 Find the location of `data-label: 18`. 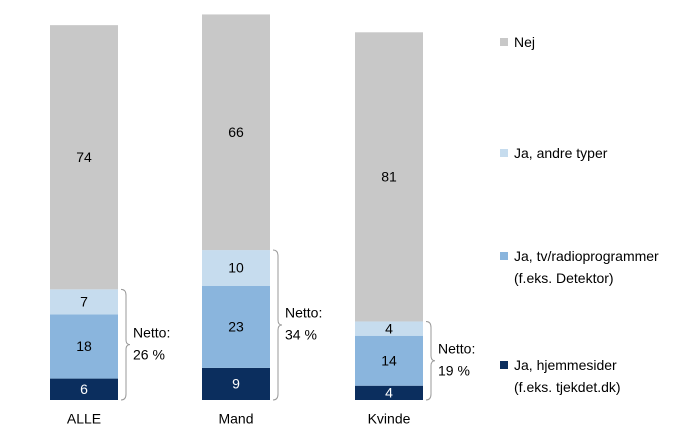

data-label: 18 is located at coordinates (84, 346).